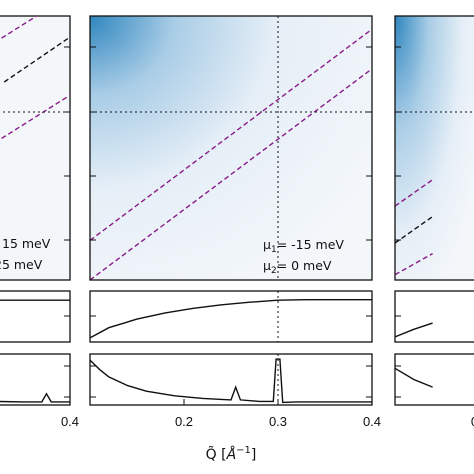  What do you see at coordinates (230, 319) in the screenshot?
I see `center-middle-curve` at bounding box center [230, 319].